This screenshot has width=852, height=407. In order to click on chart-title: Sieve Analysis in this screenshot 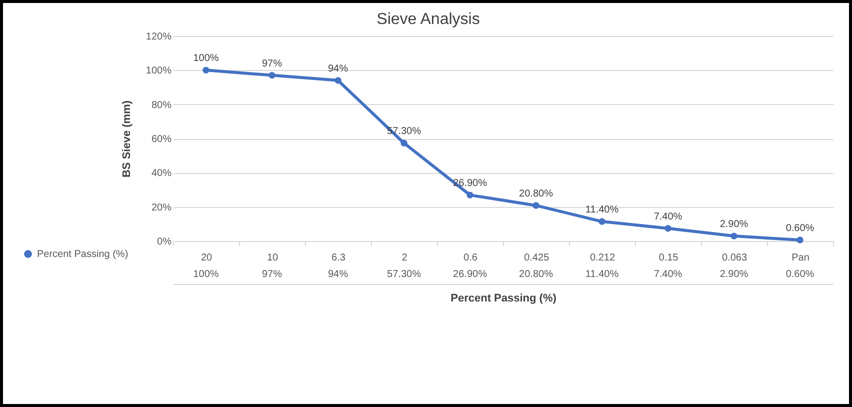, I will do `click(428, 19)`.